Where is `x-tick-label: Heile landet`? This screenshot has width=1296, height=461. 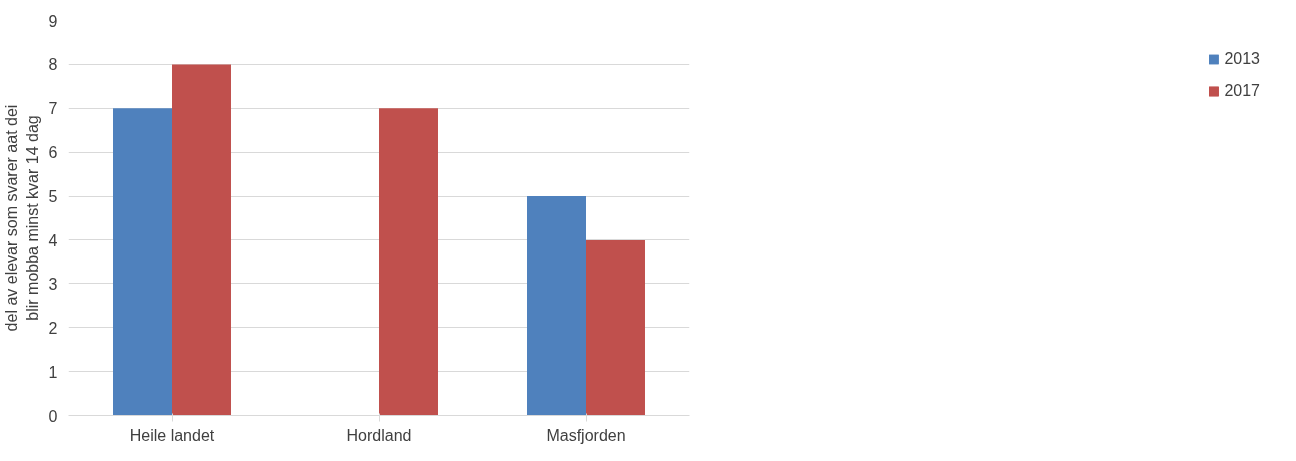
x-tick-label: Heile landet is located at coordinates (172, 435).